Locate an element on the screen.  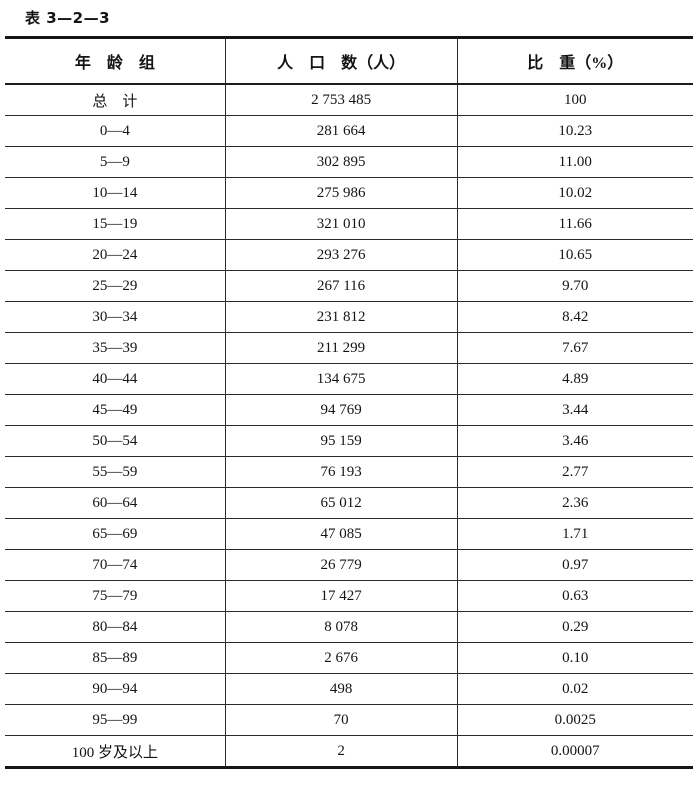
share-cell: 9.70 is located at coordinates (574, 286).